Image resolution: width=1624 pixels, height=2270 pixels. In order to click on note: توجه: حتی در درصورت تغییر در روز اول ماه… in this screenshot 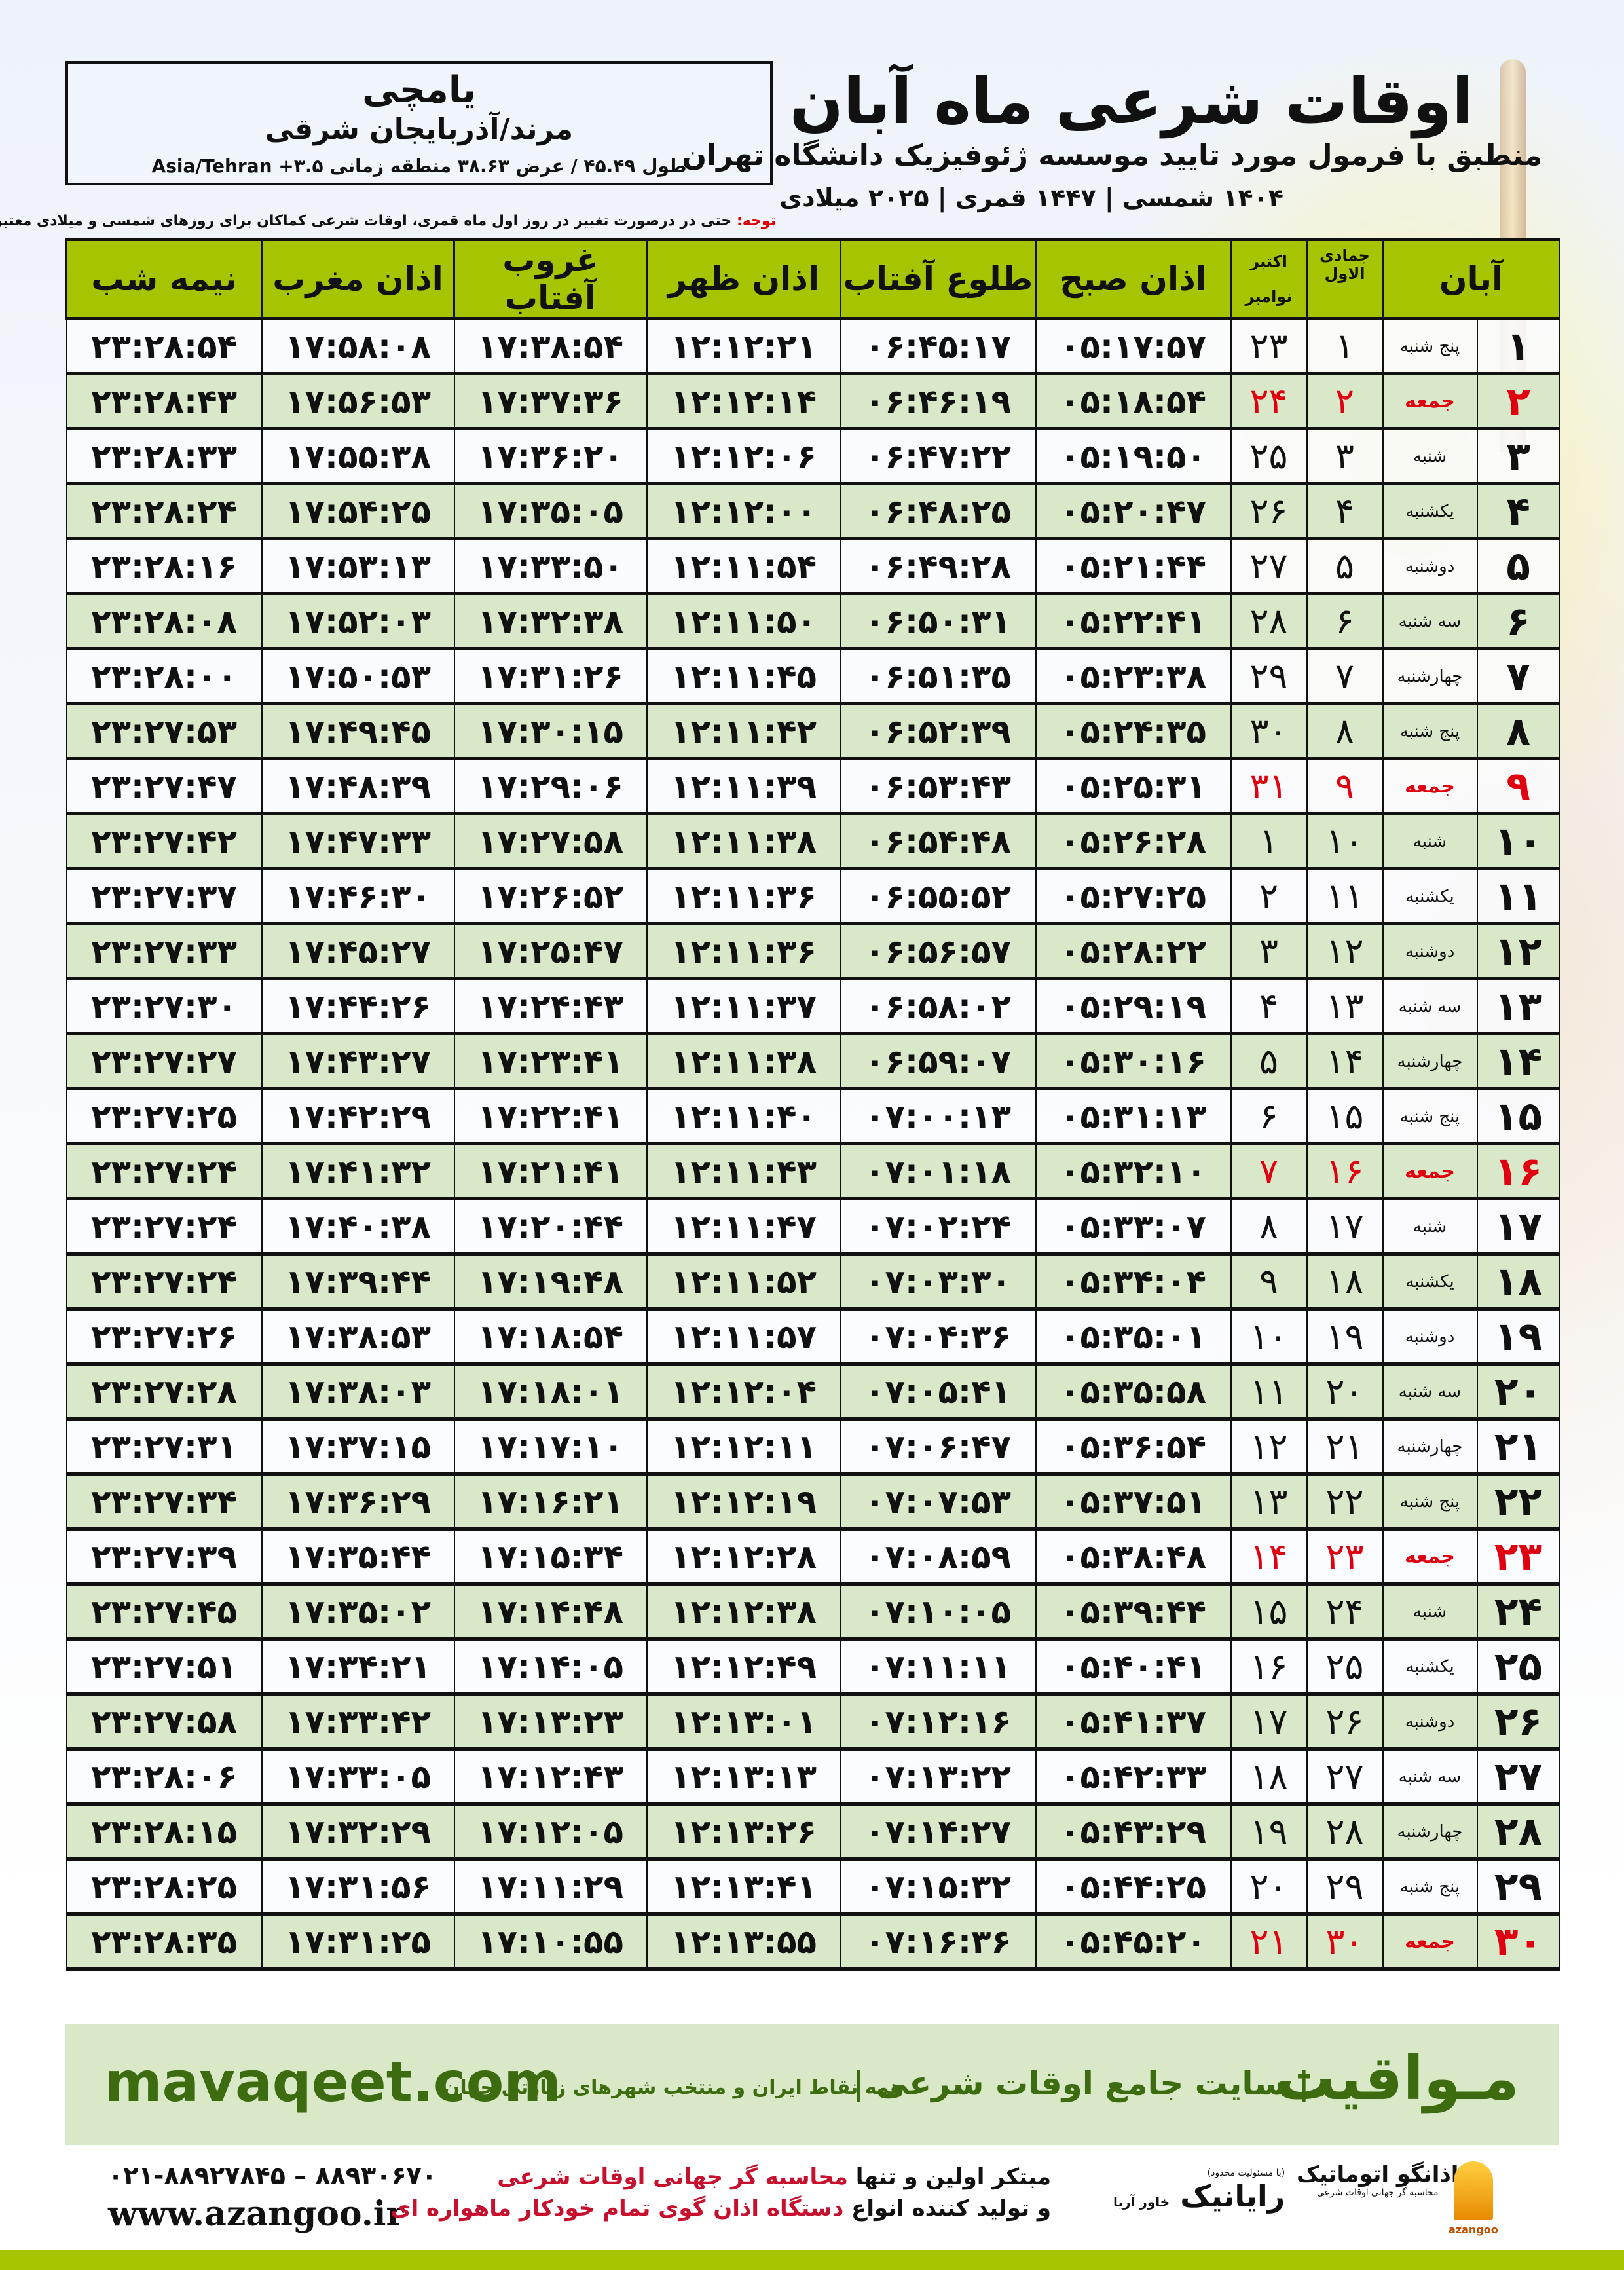, I will do `click(388, 221)`.